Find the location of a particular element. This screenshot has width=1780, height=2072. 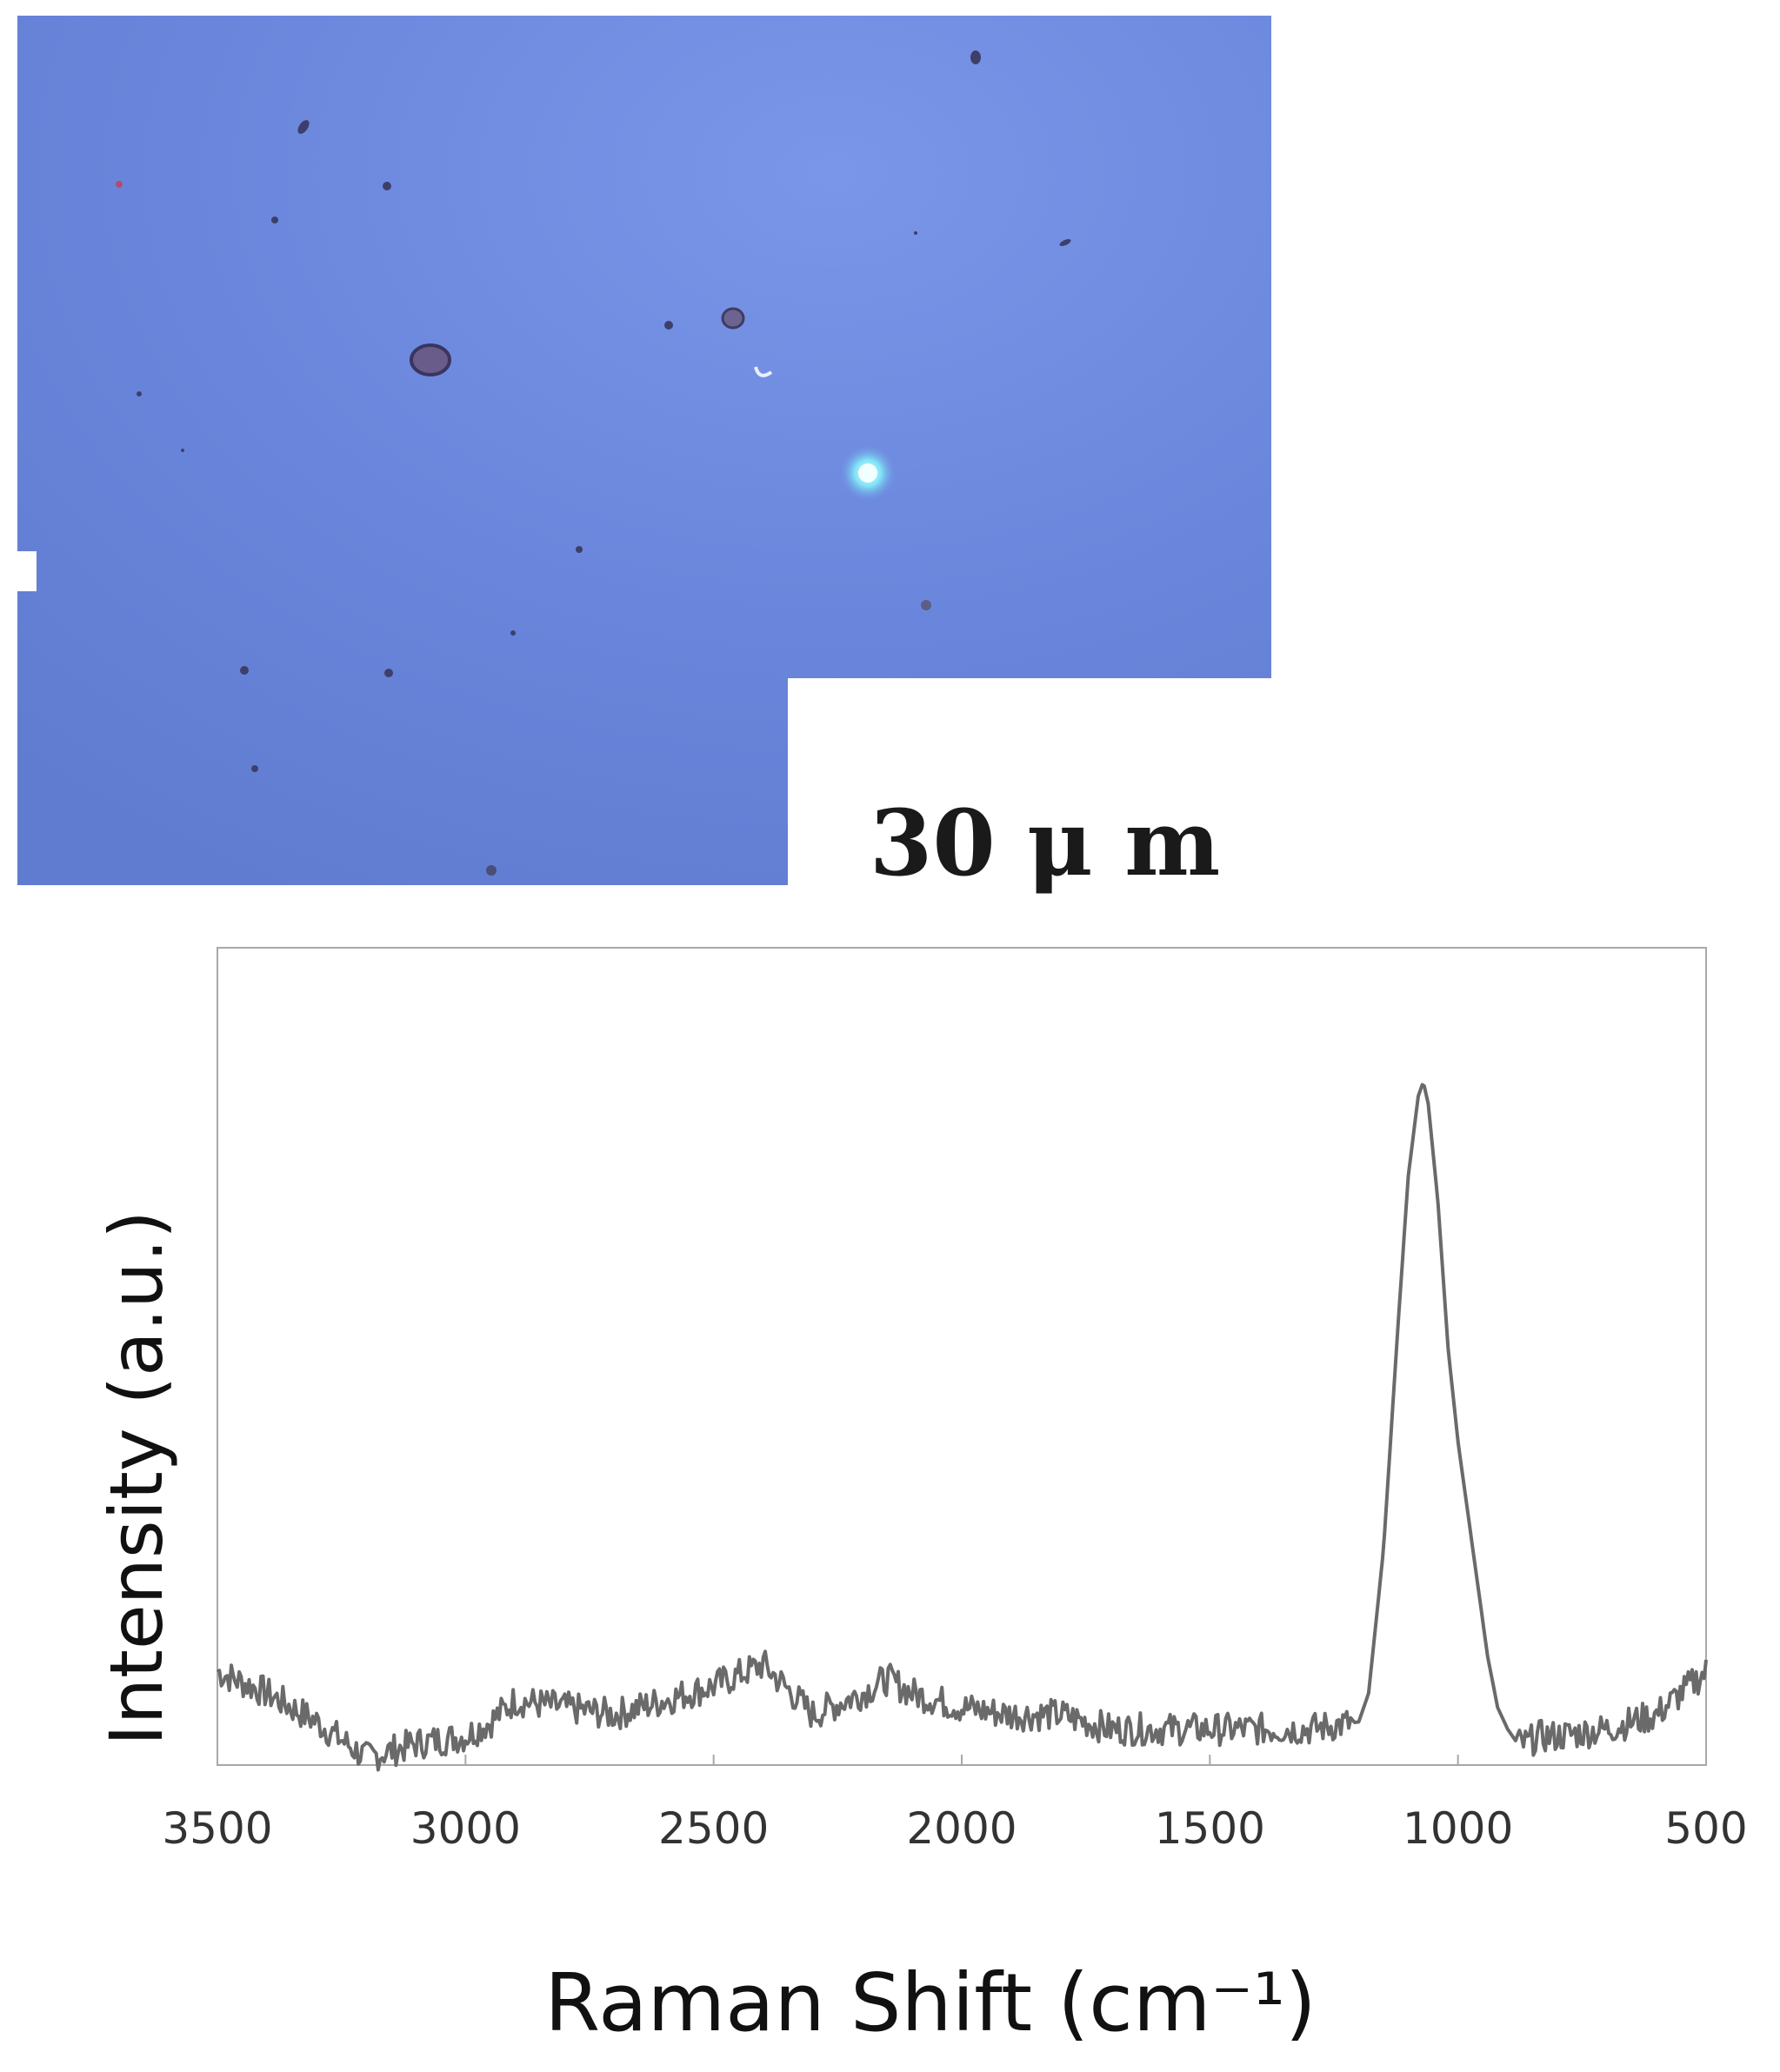

scale-bar-panel is located at coordinates (1029, 782).